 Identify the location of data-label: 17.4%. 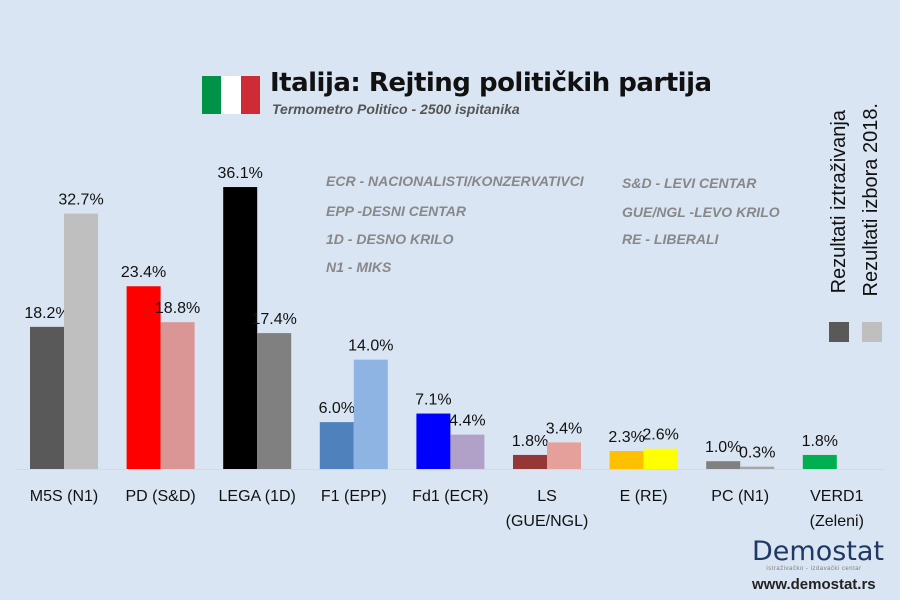
(274, 319).